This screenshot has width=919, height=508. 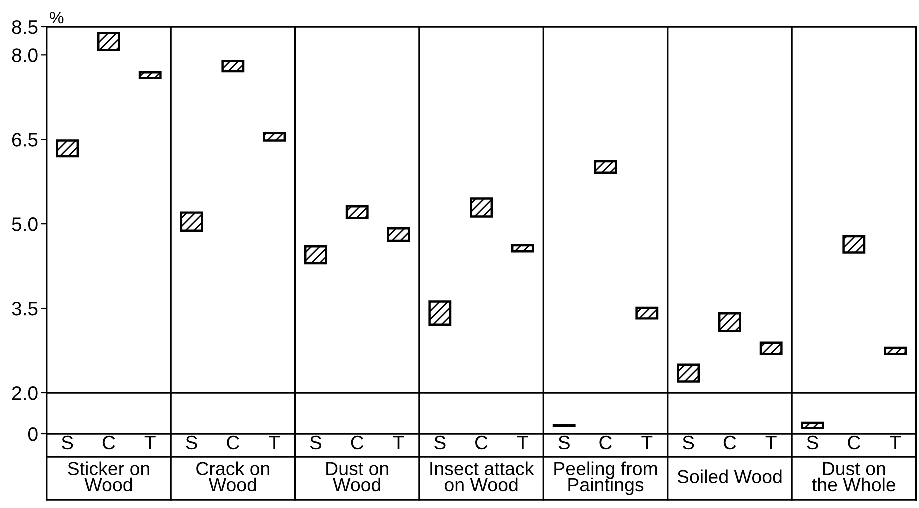 I want to click on text: Peeling from Paintings, so click(x=606, y=479).